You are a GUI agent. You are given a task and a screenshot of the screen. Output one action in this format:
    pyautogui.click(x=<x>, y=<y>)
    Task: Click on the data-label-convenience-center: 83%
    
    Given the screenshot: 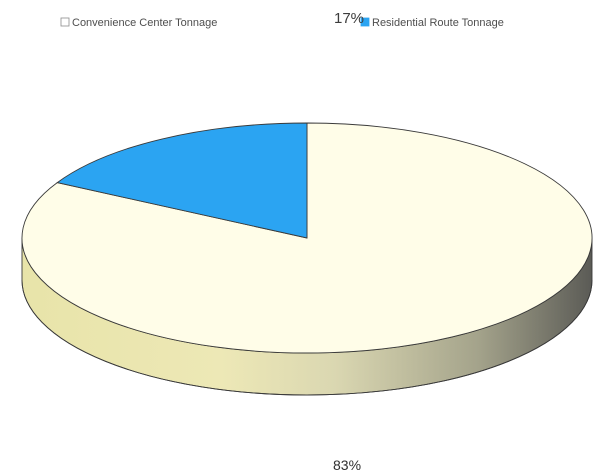 What is the action you would take?
    pyautogui.click(x=347, y=465)
    